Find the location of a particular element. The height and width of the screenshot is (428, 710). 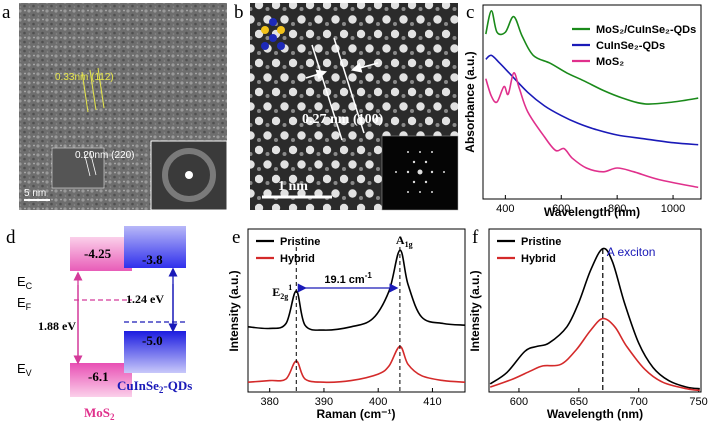

ef-label: EF is located at coordinates (24, 303).